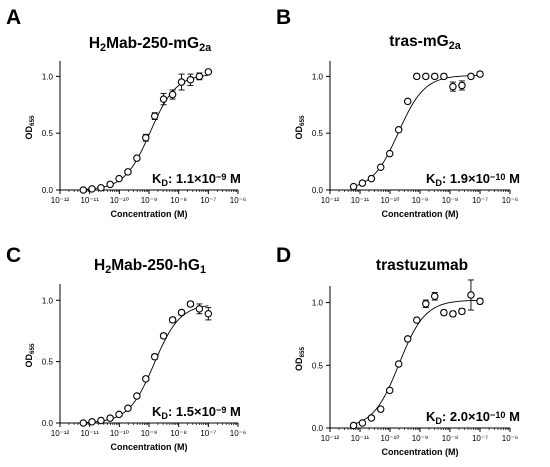  I want to click on panel-title: trastuzumab, so click(422, 265).